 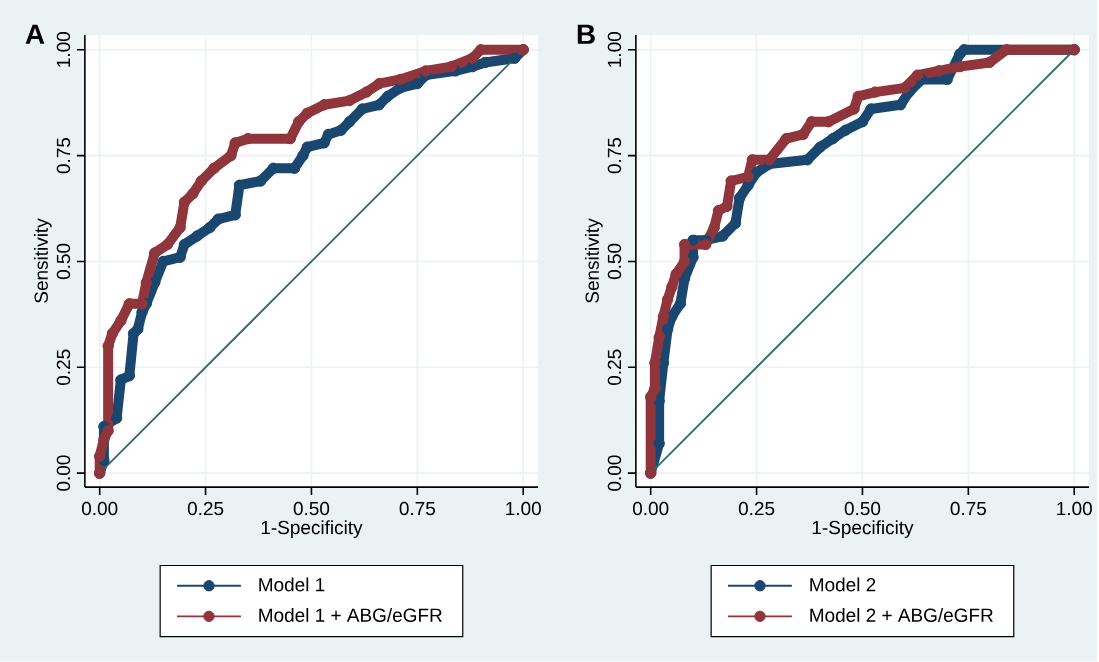 I want to click on legend-label: Model 1, so click(x=292, y=584).